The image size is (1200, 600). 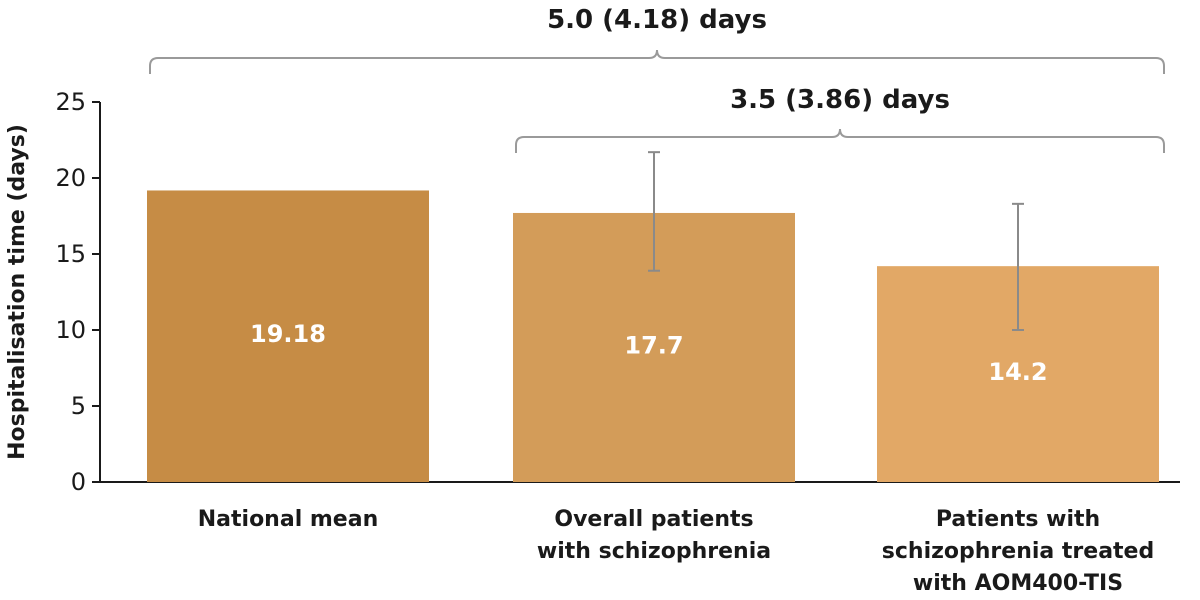 What do you see at coordinates (657, 20) in the screenshot?
I see `bracket-label: 5.0 (4.18) days` at bounding box center [657, 20].